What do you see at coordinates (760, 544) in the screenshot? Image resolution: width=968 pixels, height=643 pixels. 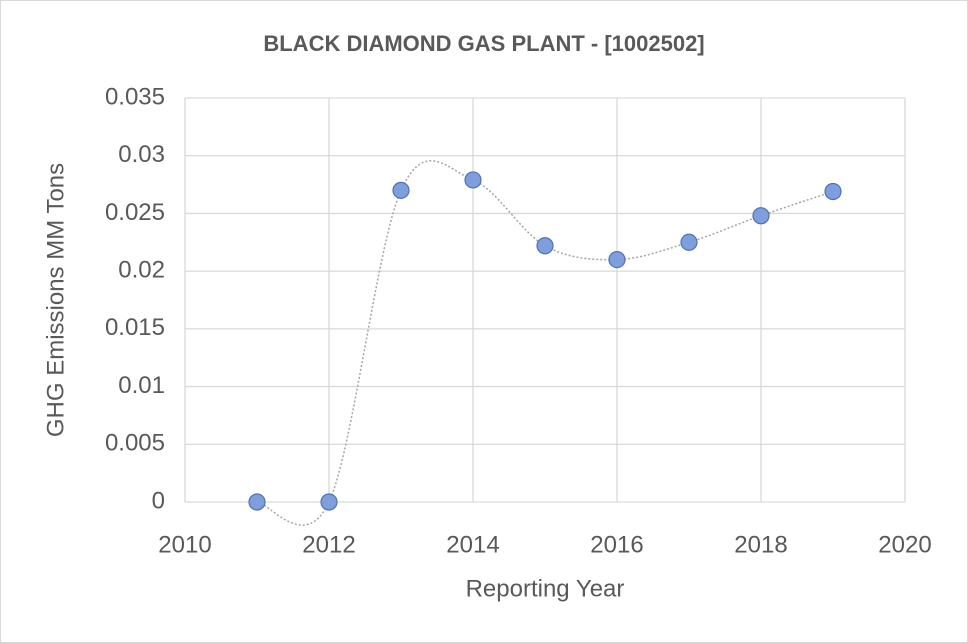 I see `x-tick-label: 2018` at bounding box center [760, 544].